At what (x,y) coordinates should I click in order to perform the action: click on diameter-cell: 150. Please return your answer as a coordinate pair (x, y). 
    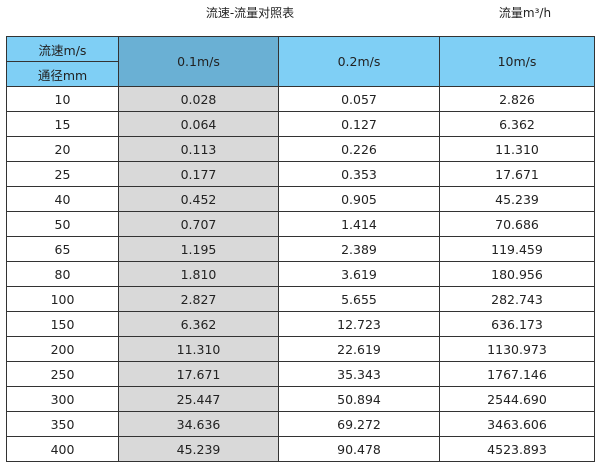
    Looking at the image, I should click on (62, 324).